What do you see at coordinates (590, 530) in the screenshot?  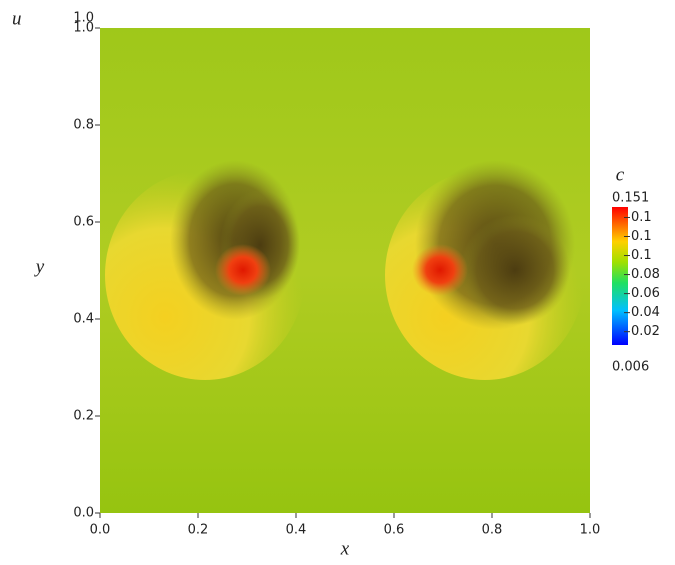 I see `x-tick-label: 1.0` at bounding box center [590, 530].